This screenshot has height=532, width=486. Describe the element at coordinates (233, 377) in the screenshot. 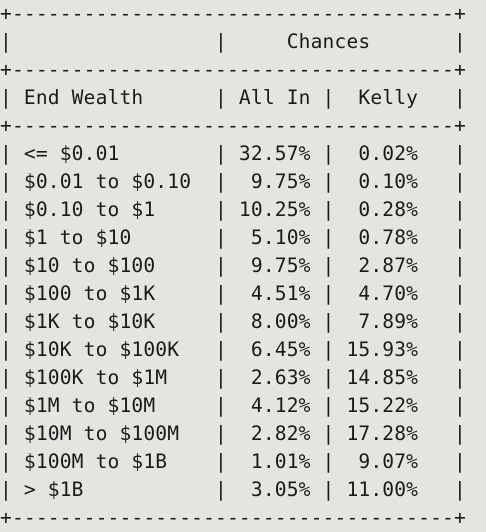

I see `table-row: | $100K to $1M | 2.63% | 14.85% |` at that location.